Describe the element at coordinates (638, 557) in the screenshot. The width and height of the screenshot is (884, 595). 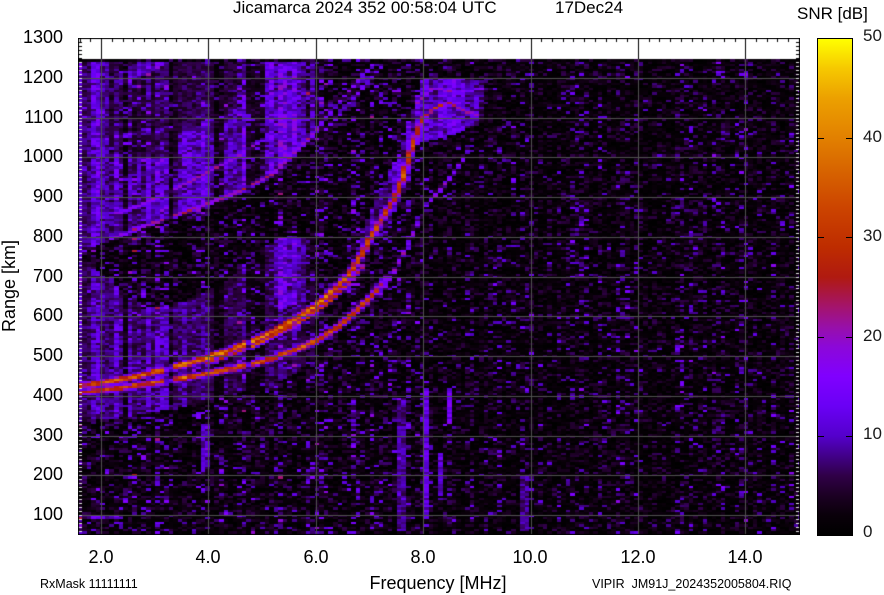
I see `x-tick-label: 12.0` at that location.